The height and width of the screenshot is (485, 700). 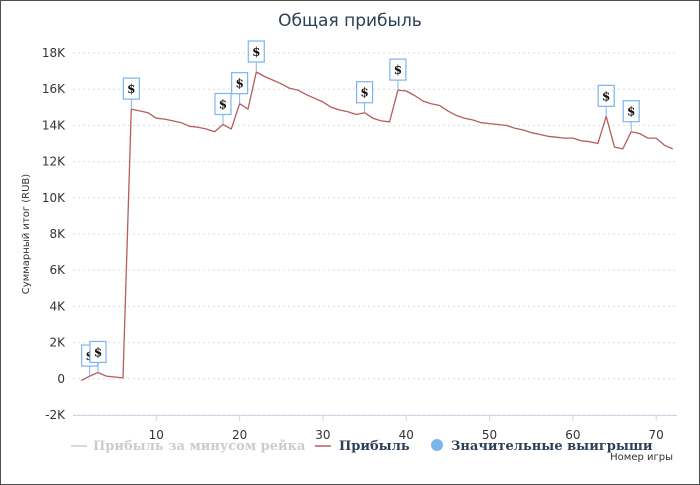 I want to click on legend-item-big-wins: Значительные выигрыши, so click(x=542, y=446).